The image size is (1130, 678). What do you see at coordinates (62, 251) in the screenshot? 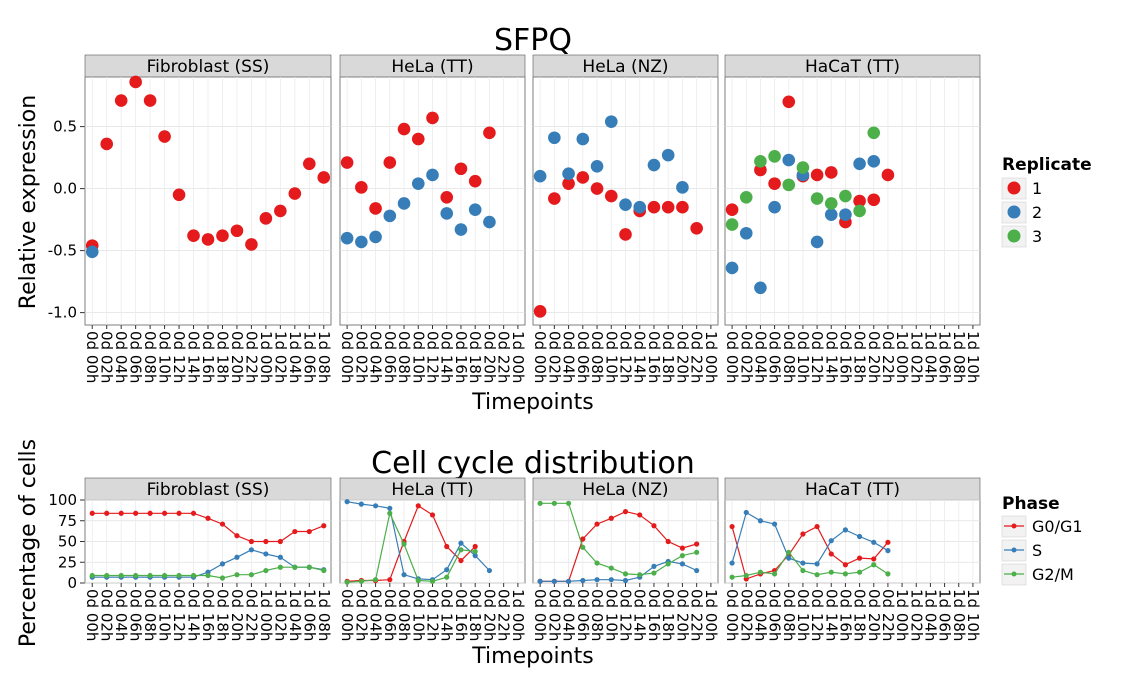
I see `y-tick-label: -0.5` at bounding box center [62, 251].